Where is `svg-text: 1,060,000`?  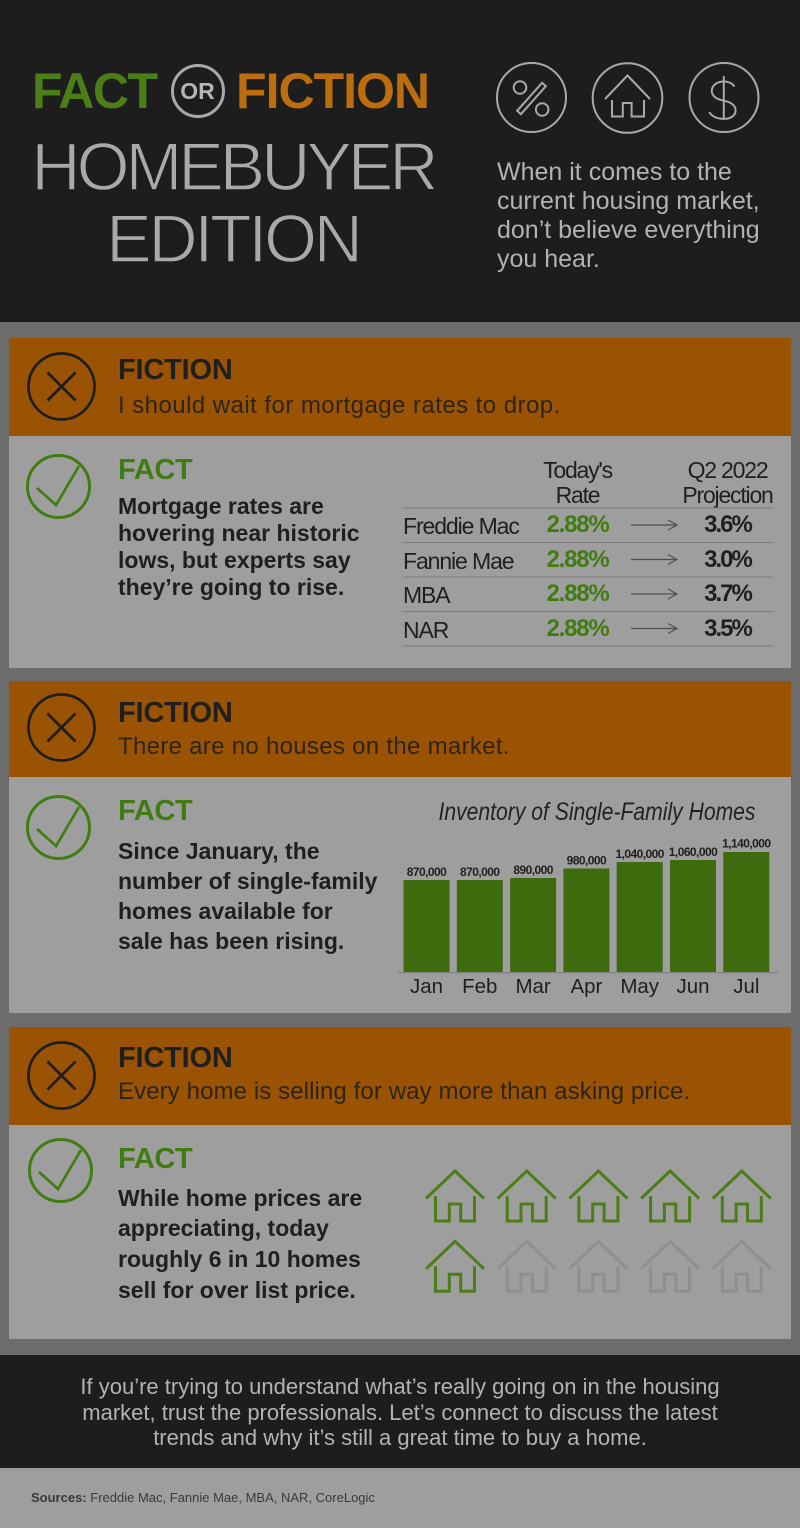 svg-text: 1,060,000 is located at coordinates (693, 852).